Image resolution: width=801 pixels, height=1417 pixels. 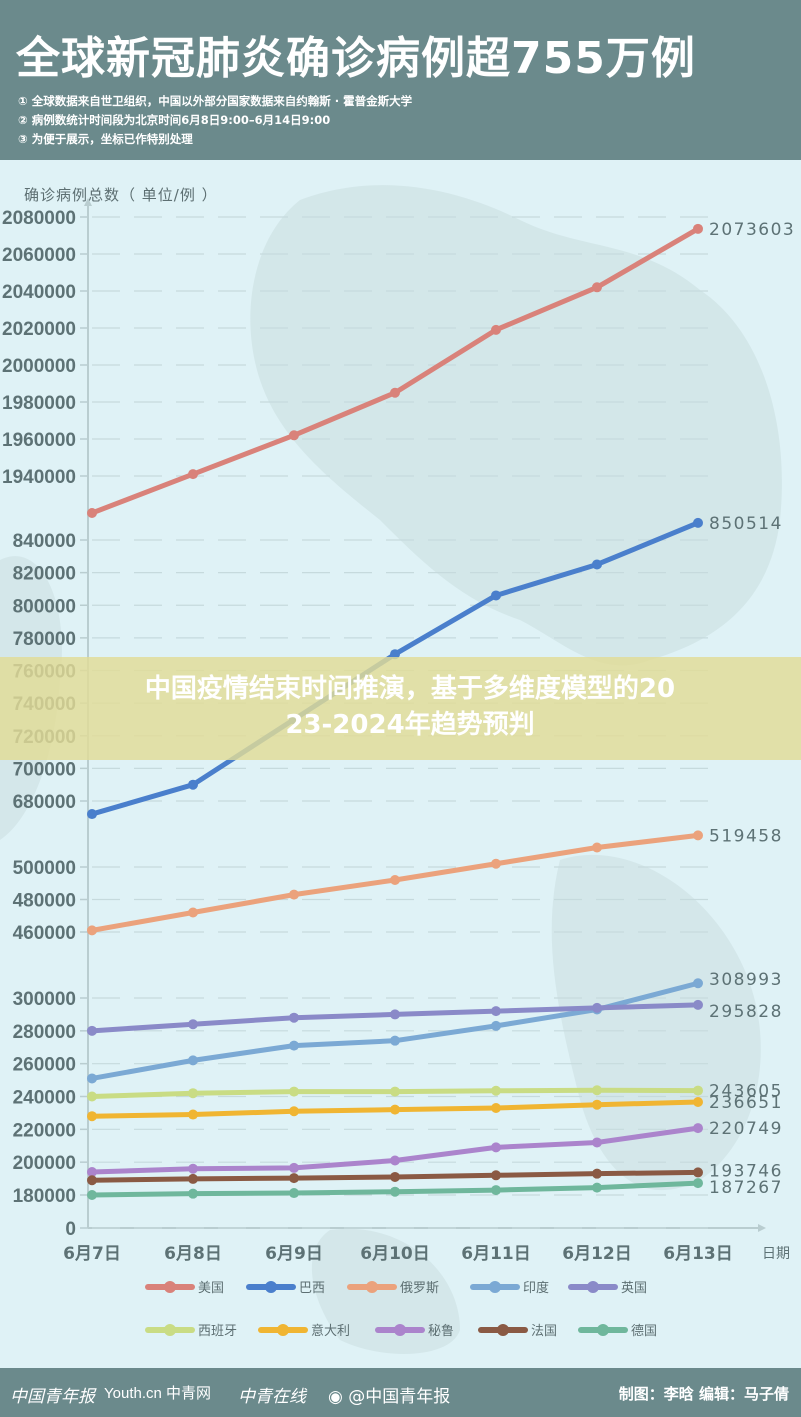 What do you see at coordinates (215, 101) in the screenshot?
I see `note-1: ① 全球数据来自世卫组织，中国以外部分国家数据来自约翰斯 · 霍普金斯大学` at bounding box center [215, 101].